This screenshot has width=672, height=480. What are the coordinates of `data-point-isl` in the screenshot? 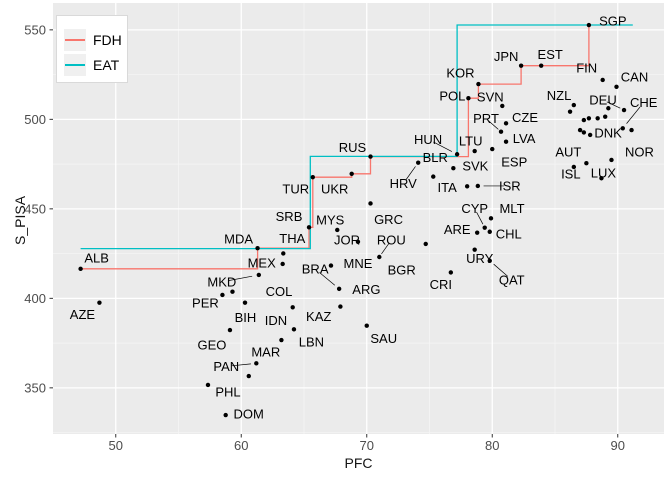 It's located at (574, 167).